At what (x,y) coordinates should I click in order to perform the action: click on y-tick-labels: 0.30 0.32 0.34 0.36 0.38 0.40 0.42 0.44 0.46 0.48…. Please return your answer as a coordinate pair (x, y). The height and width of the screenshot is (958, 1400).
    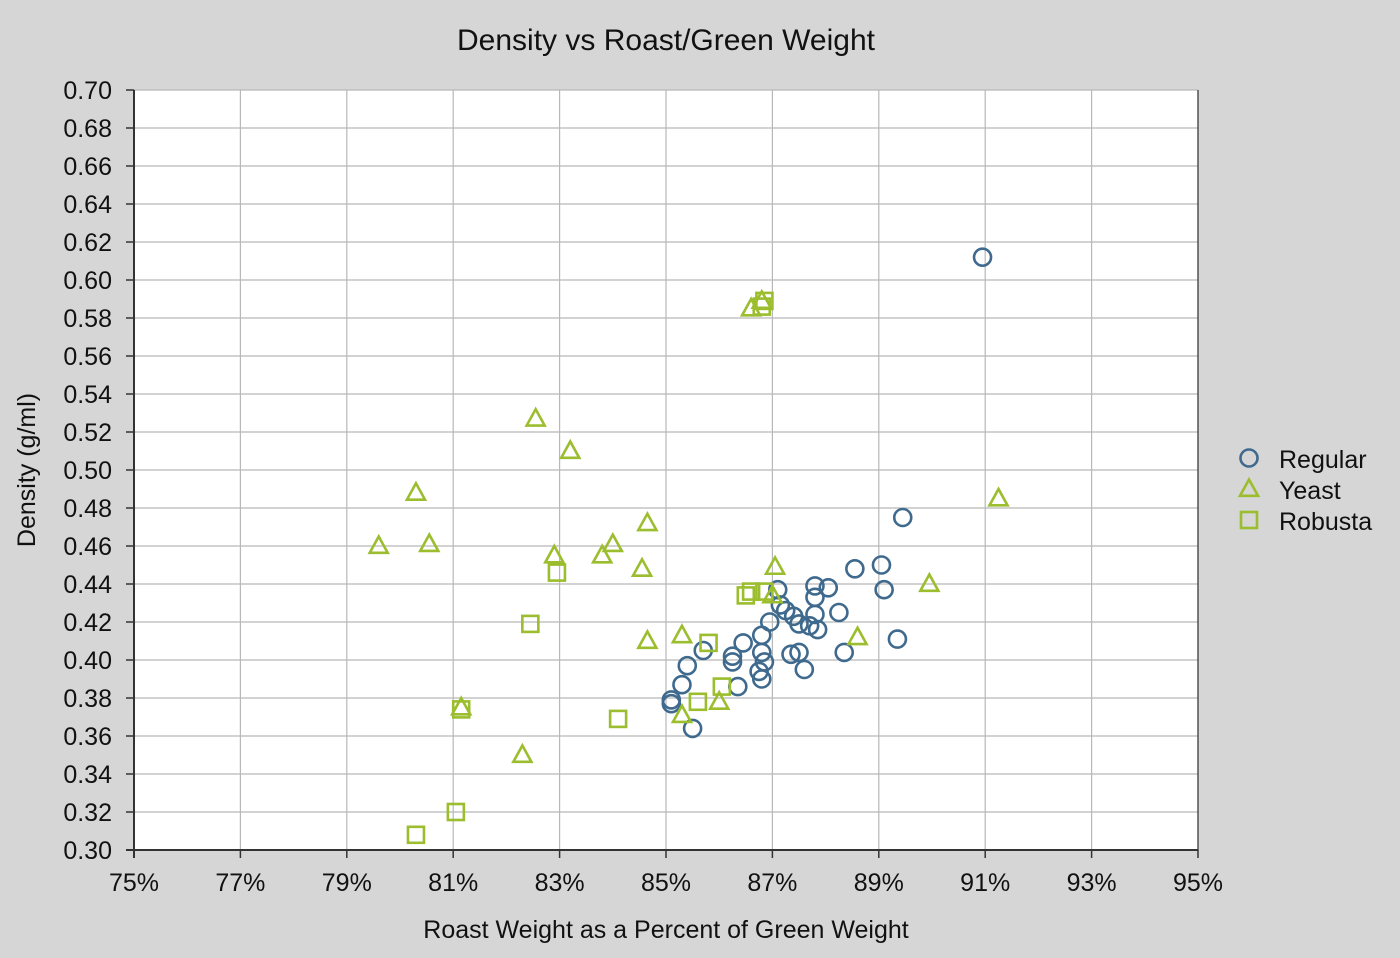
    Looking at the image, I should click on (87, 471).